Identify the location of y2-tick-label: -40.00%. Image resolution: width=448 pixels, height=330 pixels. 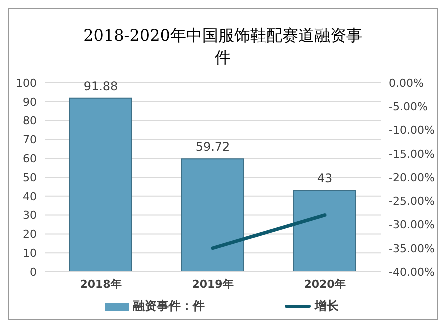
(412, 272).